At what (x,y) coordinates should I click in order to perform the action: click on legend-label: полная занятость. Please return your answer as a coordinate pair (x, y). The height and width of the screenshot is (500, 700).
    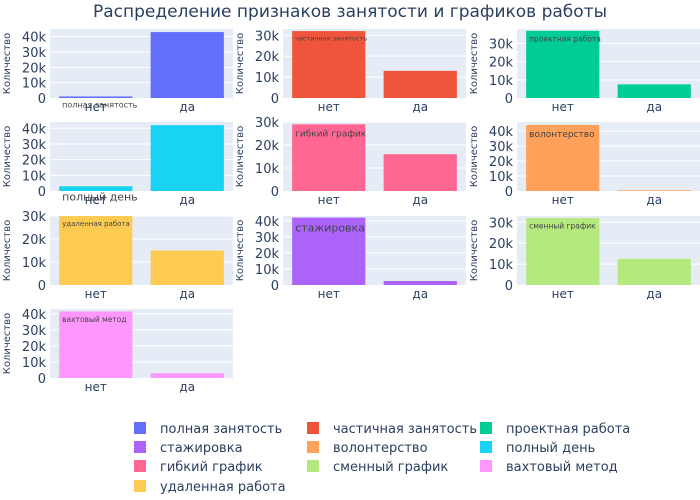
    Looking at the image, I should click on (221, 429).